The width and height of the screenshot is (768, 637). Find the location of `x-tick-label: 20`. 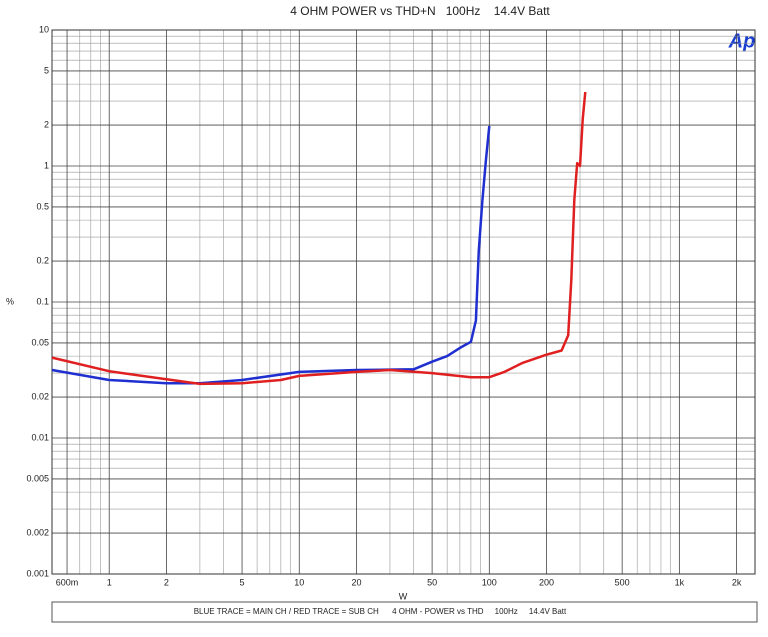

x-tick-label: 20 is located at coordinates (356, 582).